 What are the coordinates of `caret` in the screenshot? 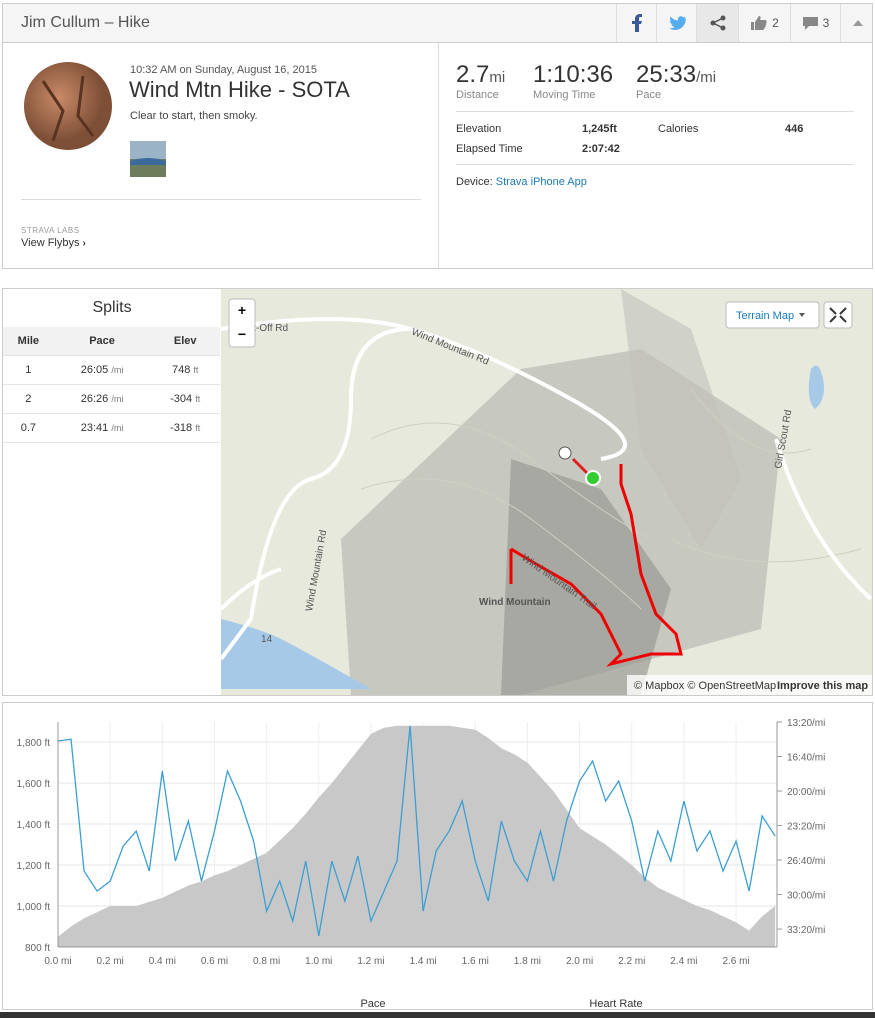 It's located at (857, 23).